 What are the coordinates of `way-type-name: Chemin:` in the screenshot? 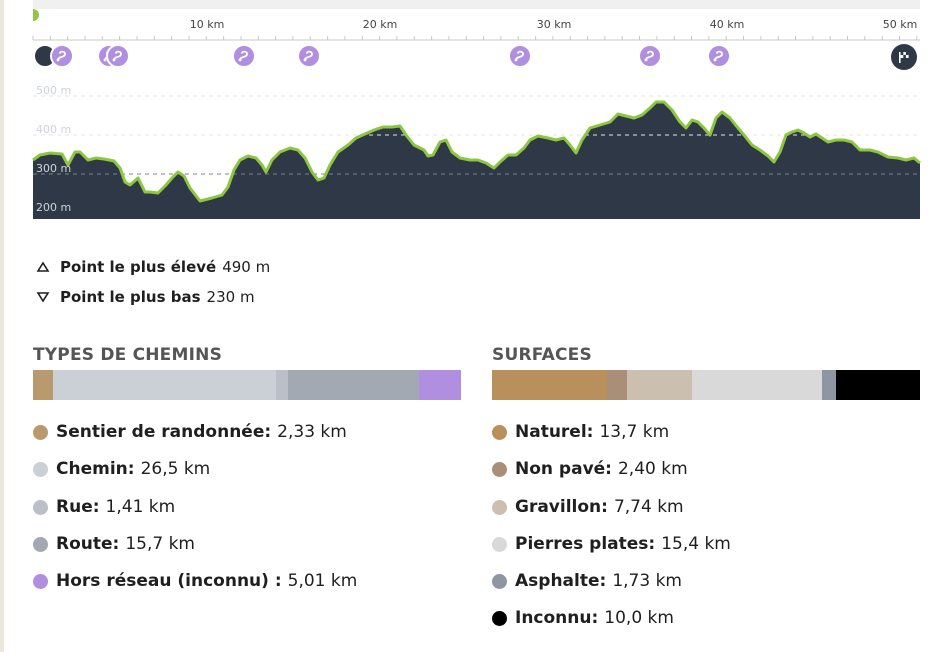 It's located at (95, 469).